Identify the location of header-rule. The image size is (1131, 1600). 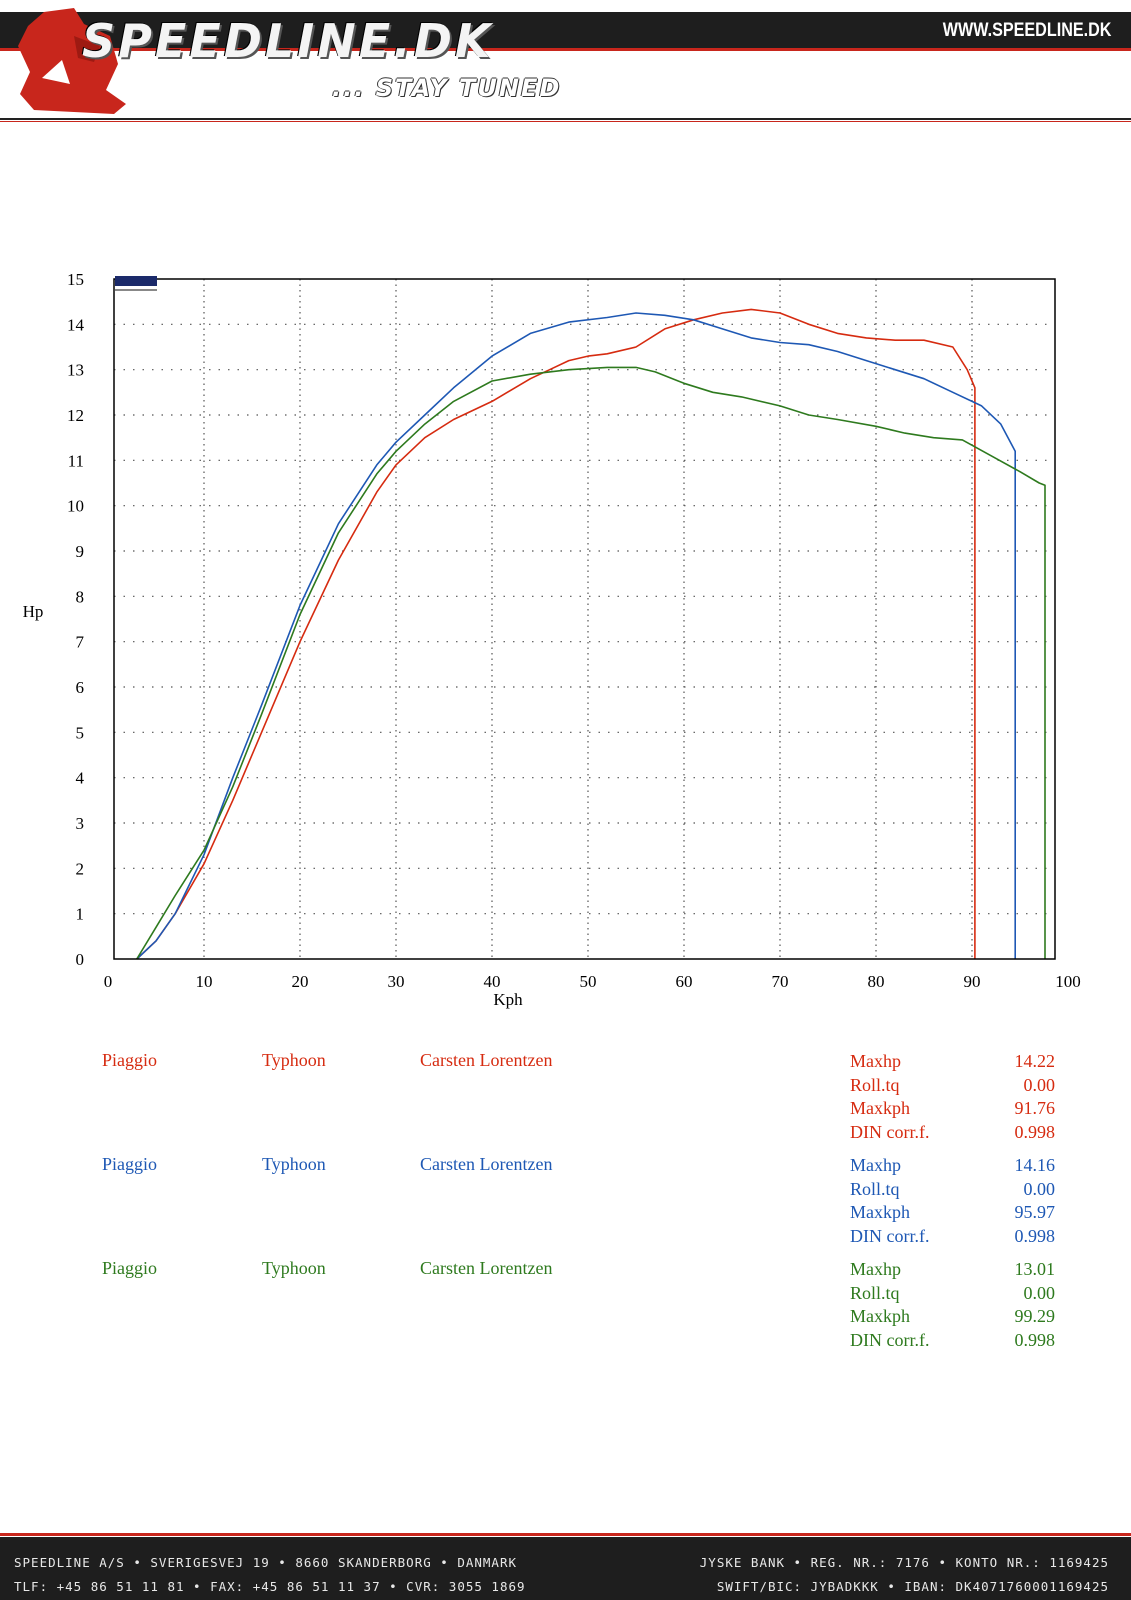
(565, 119).